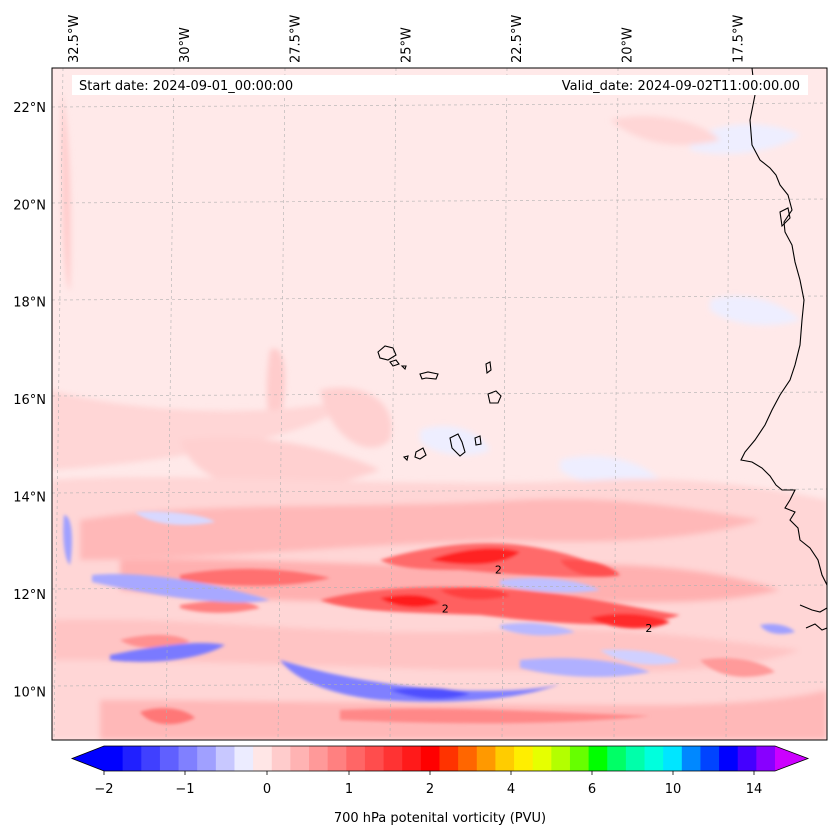 Image resolution: width=837 pixels, height=836 pixels. What do you see at coordinates (387, 353) in the screenshot?
I see `island-santo-antao` at bounding box center [387, 353].